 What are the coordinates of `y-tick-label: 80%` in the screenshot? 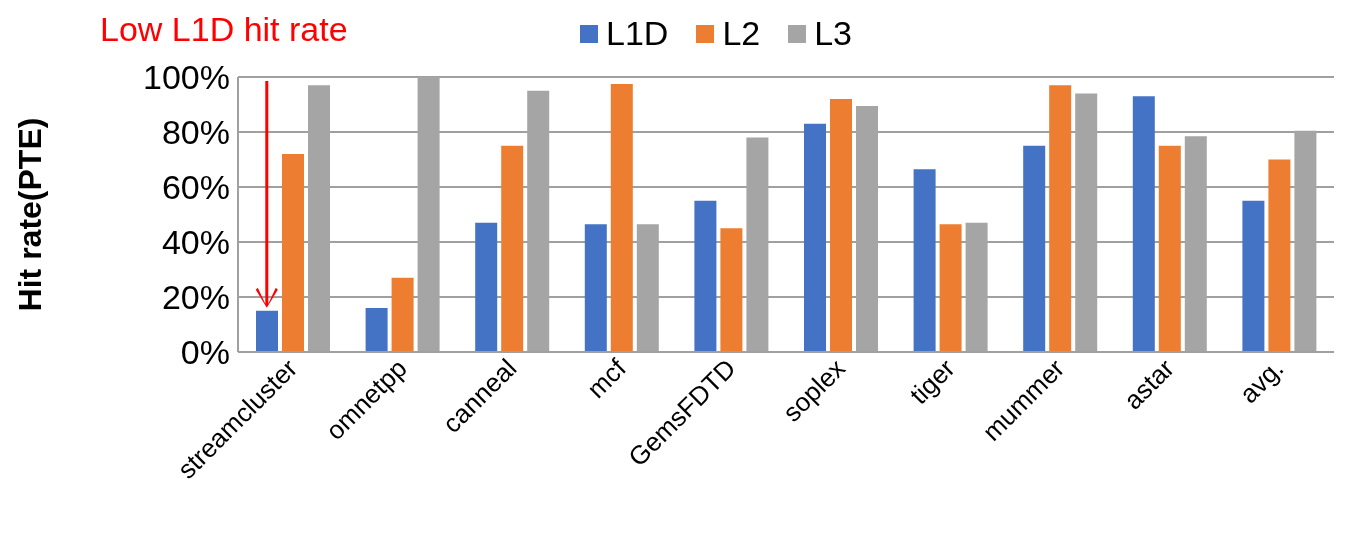 It's located at (195, 132).